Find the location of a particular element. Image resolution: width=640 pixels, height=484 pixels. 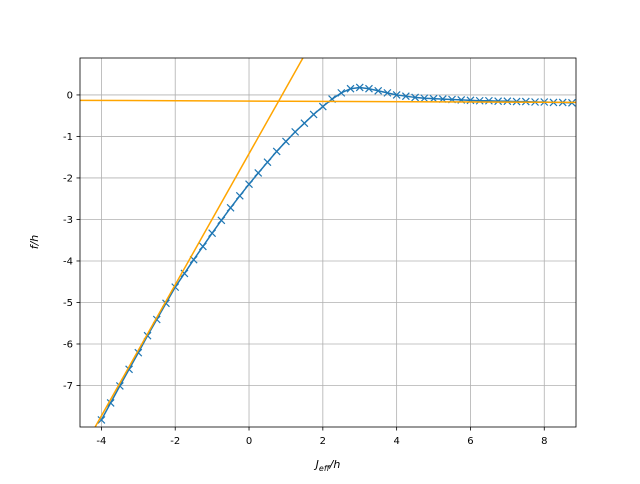

y-tick-label: -5 is located at coordinates (68, 303).